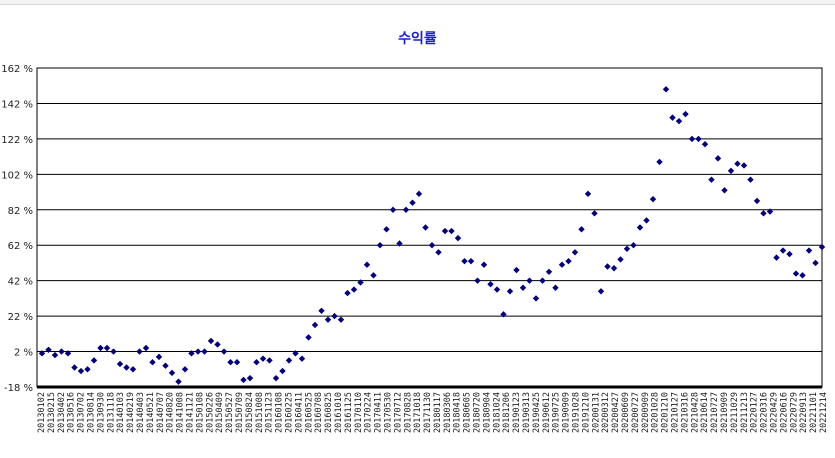  Describe the element at coordinates (745, 412) in the screenshot. I see `x-tick-label: 20211213` at that location.